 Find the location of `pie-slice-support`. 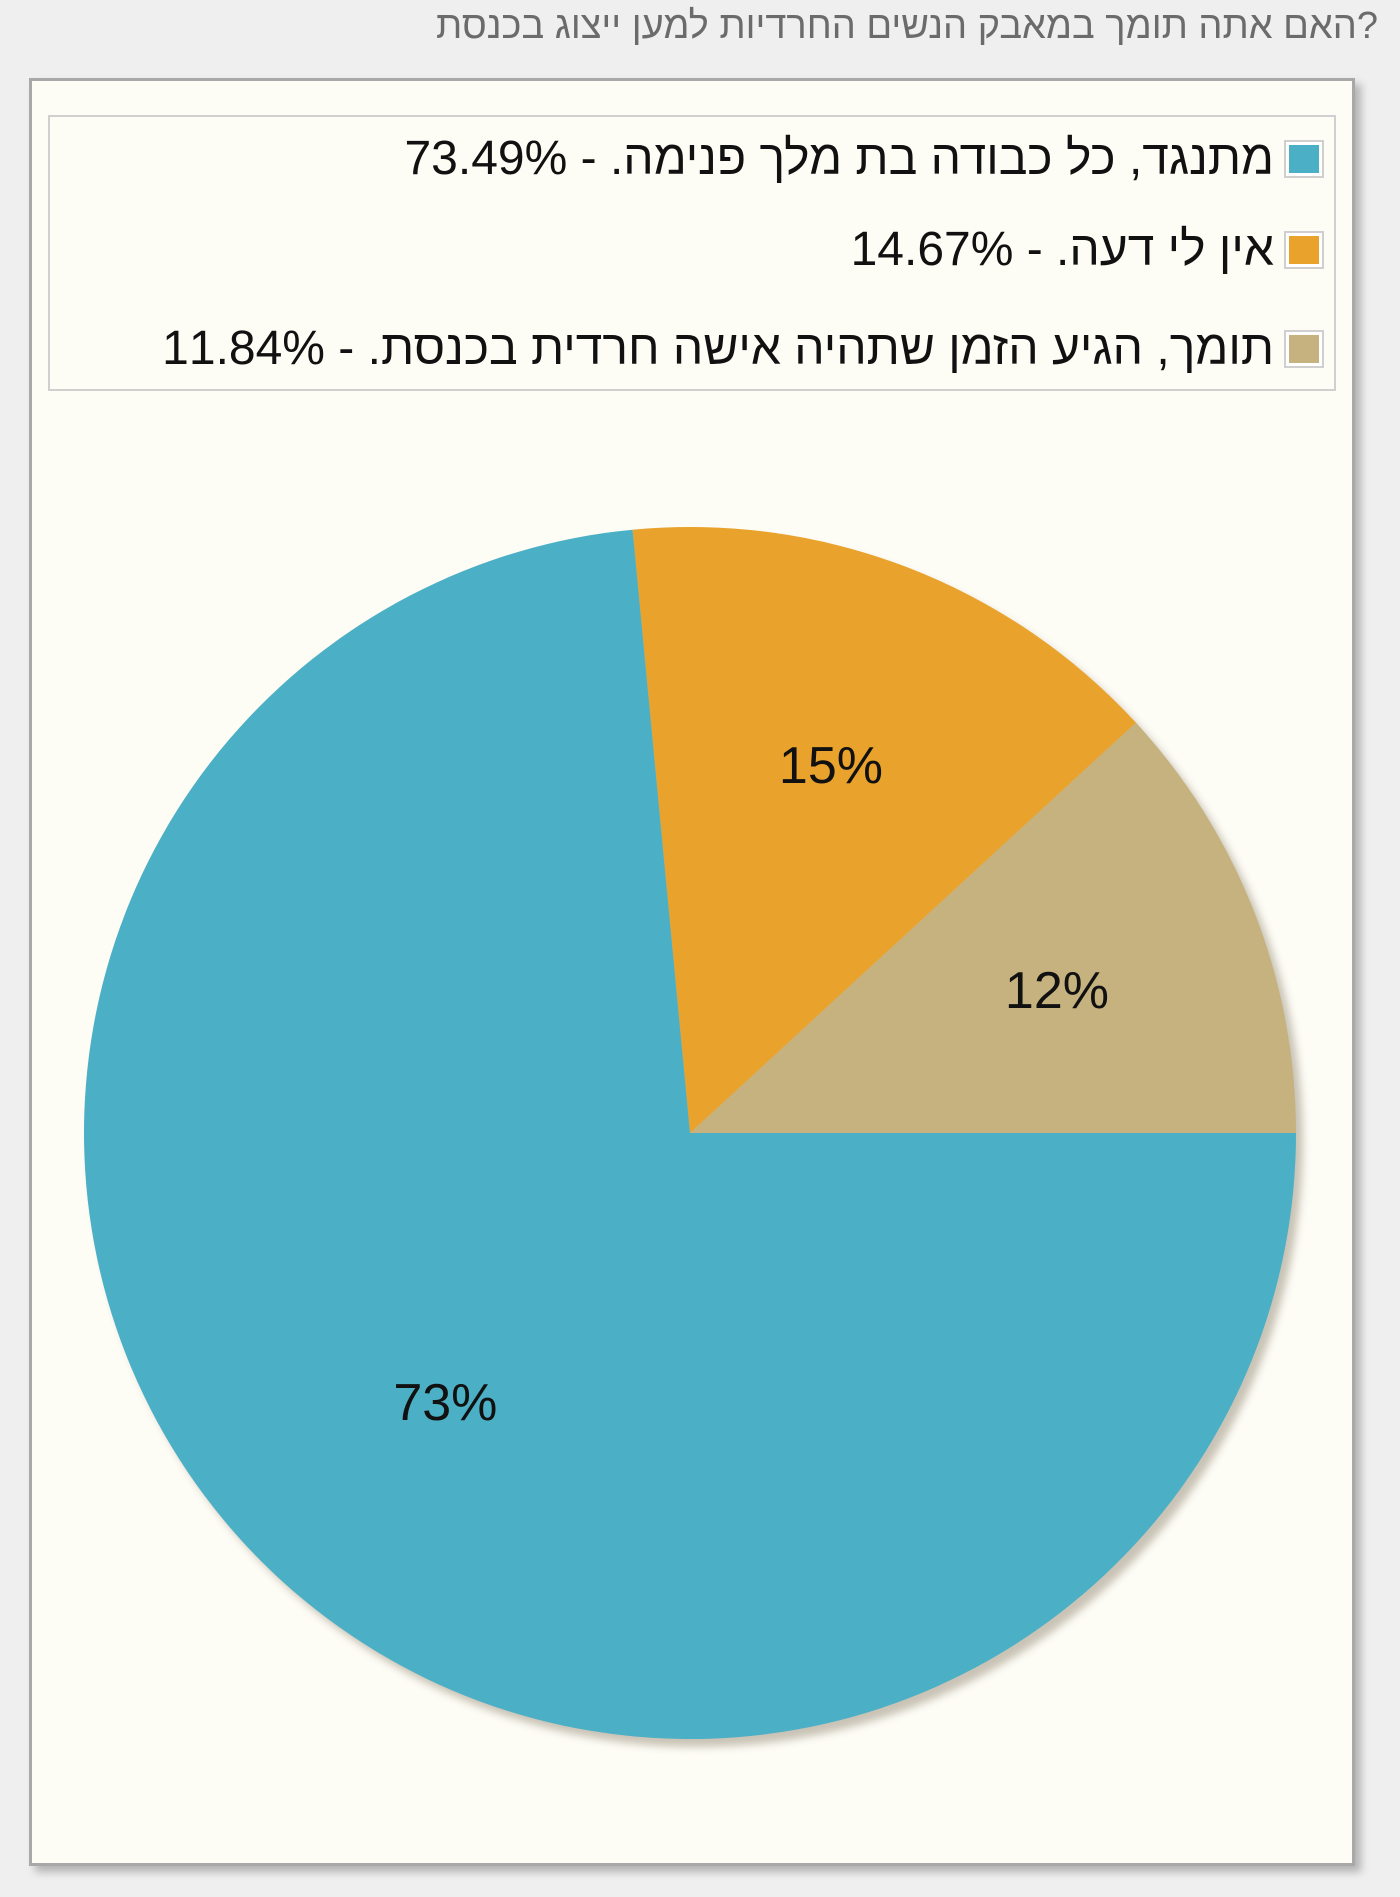

pie-slice-support is located at coordinates (993, 927).